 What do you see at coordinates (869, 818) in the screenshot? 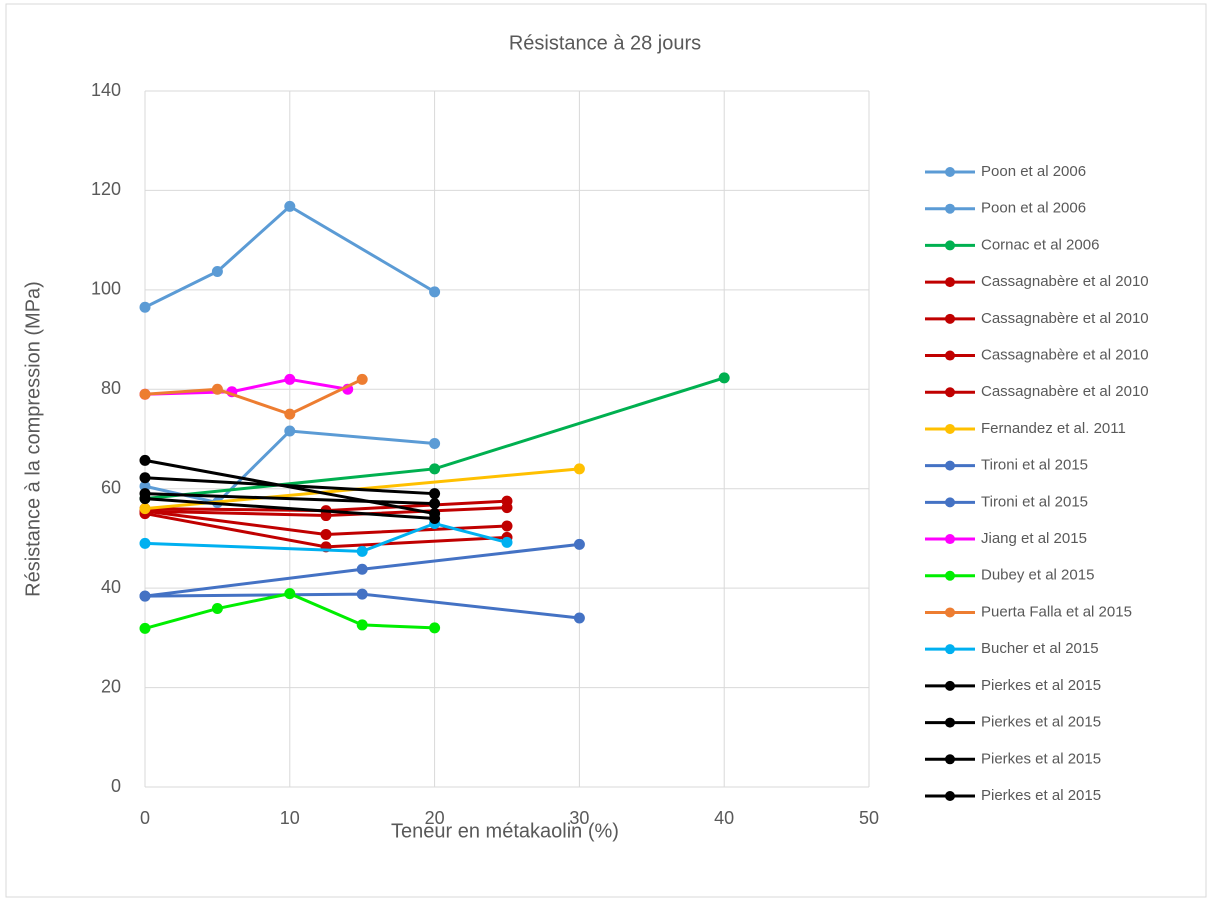
I see `x-tick-label: 50` at bounding box center [869, 818].